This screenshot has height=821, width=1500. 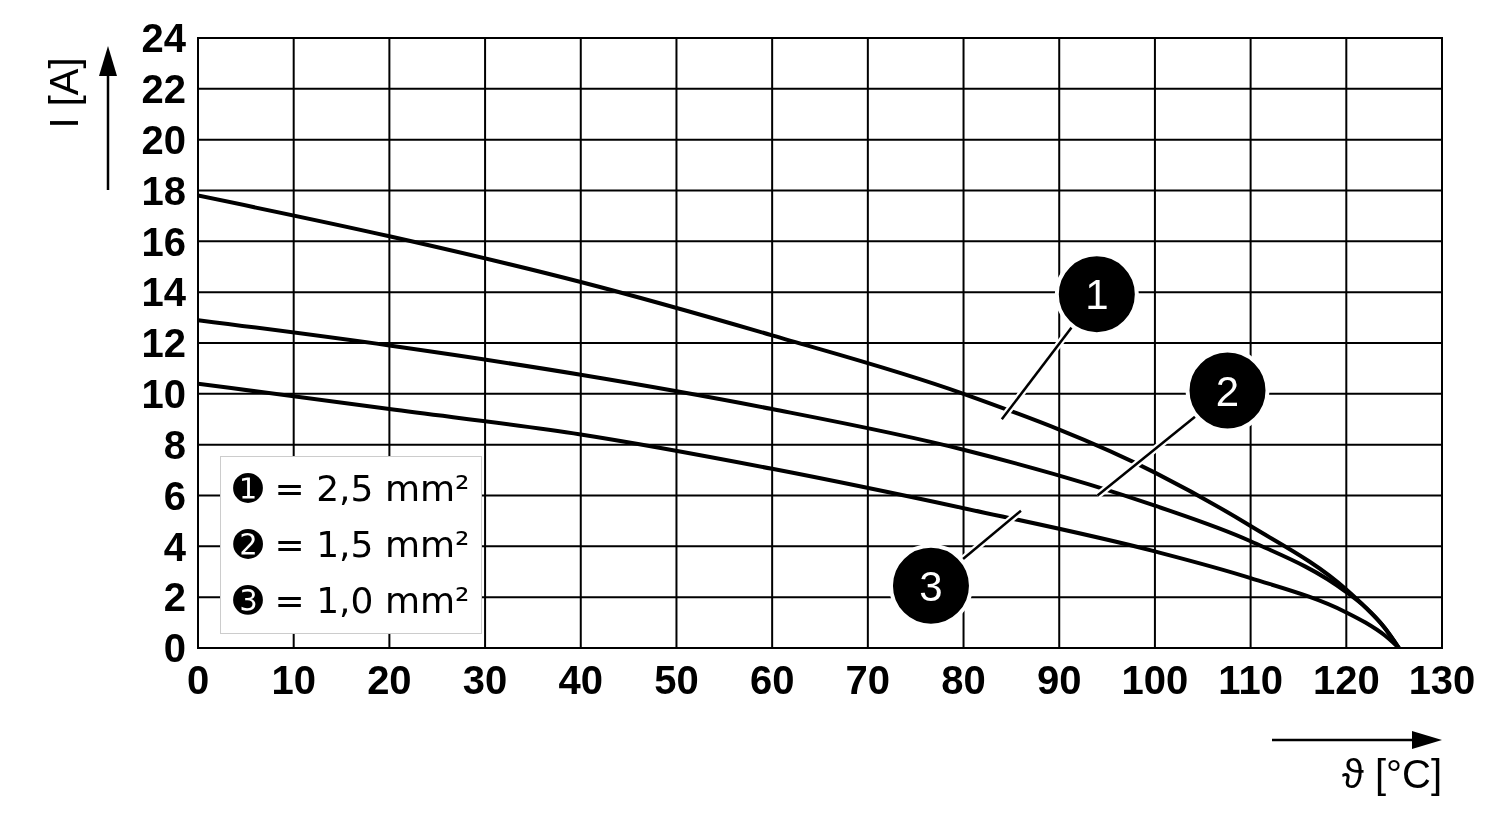 I want to click on y-tick-label: 12, so click(x=163, y=343).